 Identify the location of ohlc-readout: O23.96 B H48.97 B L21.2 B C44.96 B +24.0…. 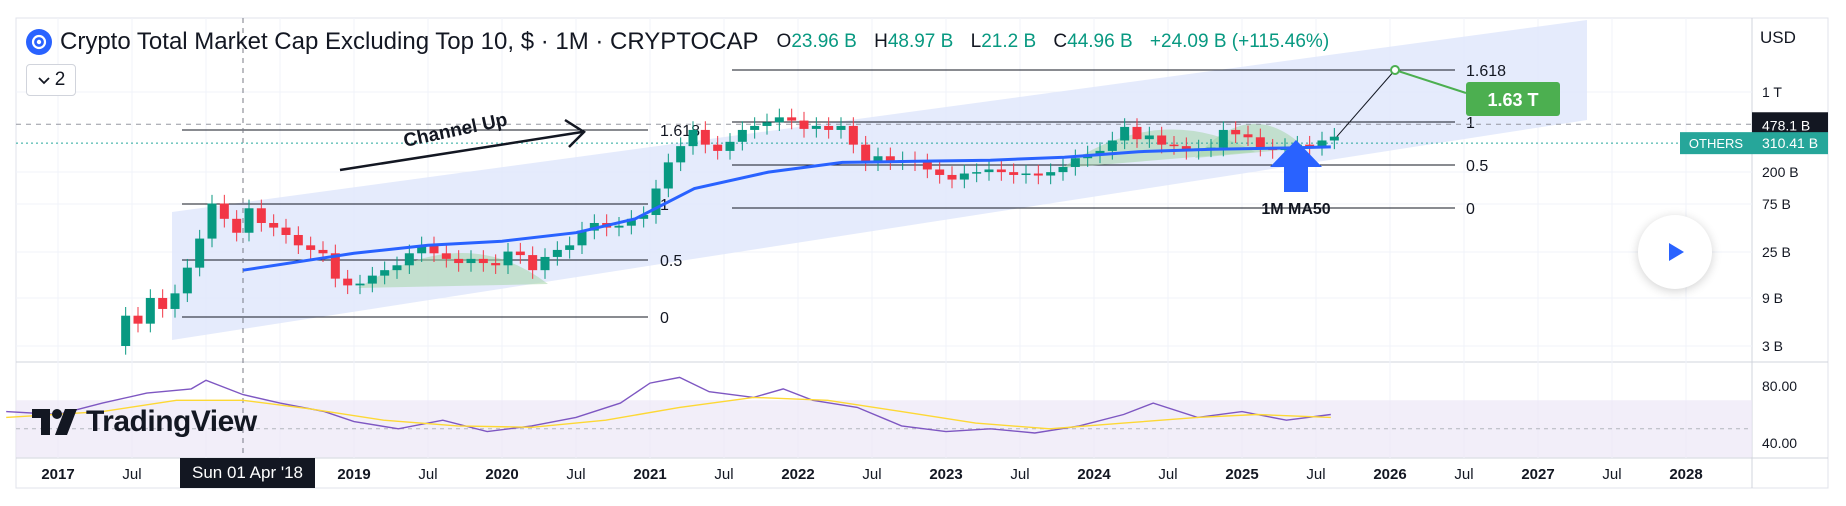
(1053, 42).